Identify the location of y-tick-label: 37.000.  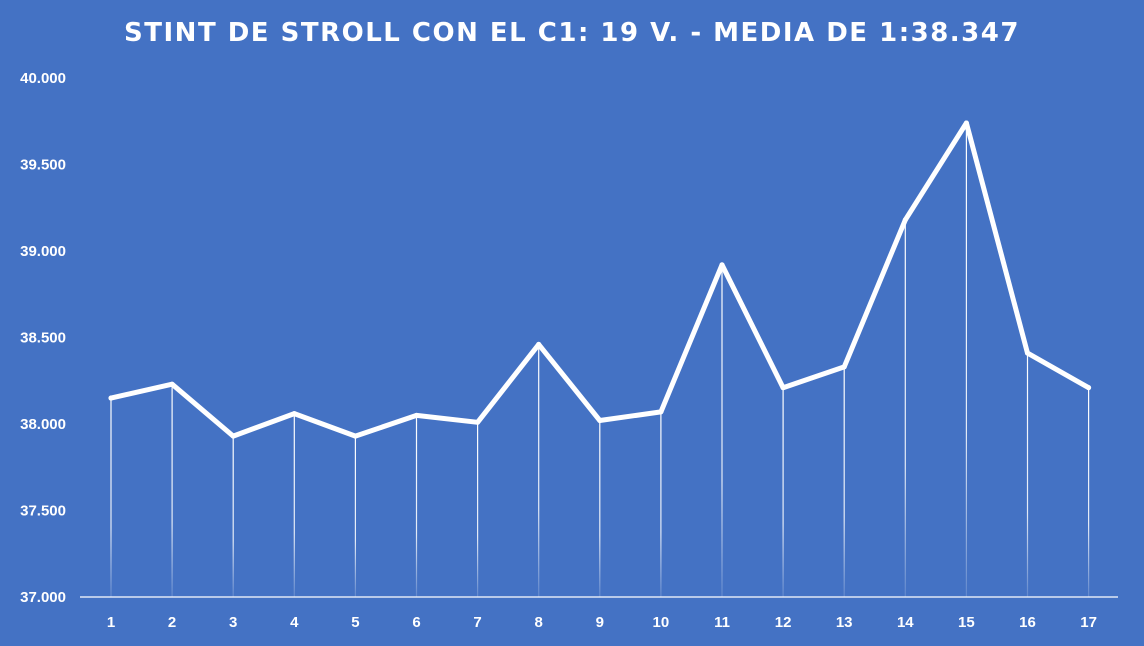
(43, 597).